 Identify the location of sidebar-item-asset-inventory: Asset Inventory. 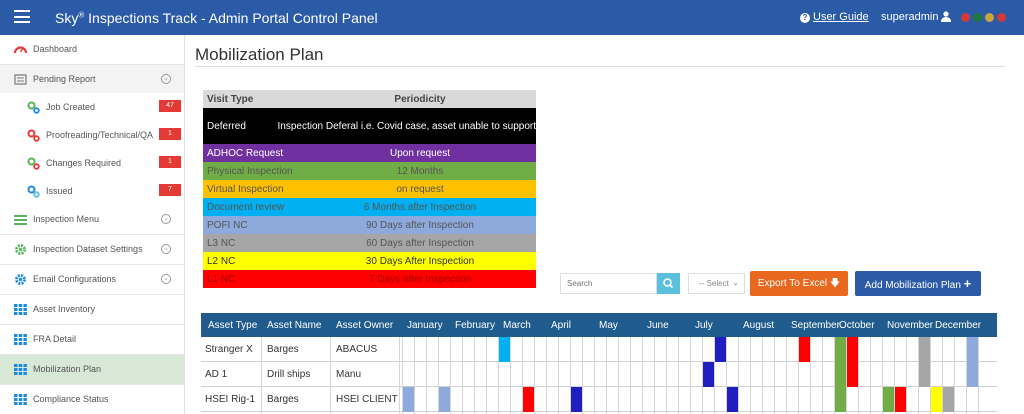
(92, 310).